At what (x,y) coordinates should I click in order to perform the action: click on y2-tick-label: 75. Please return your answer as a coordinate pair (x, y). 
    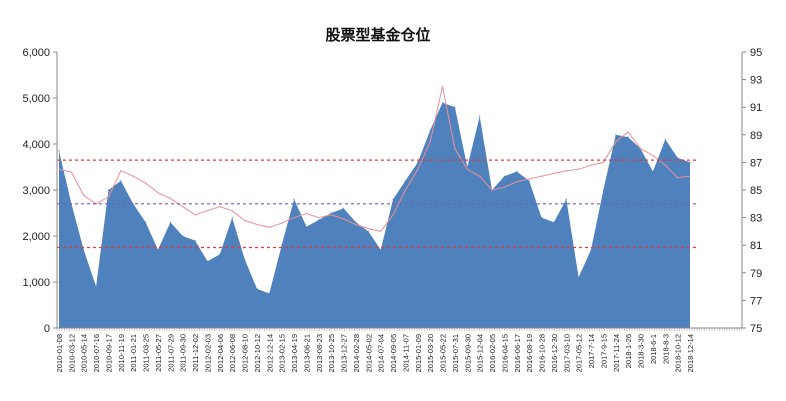
    Looking at the image, I should click on (756, 329).